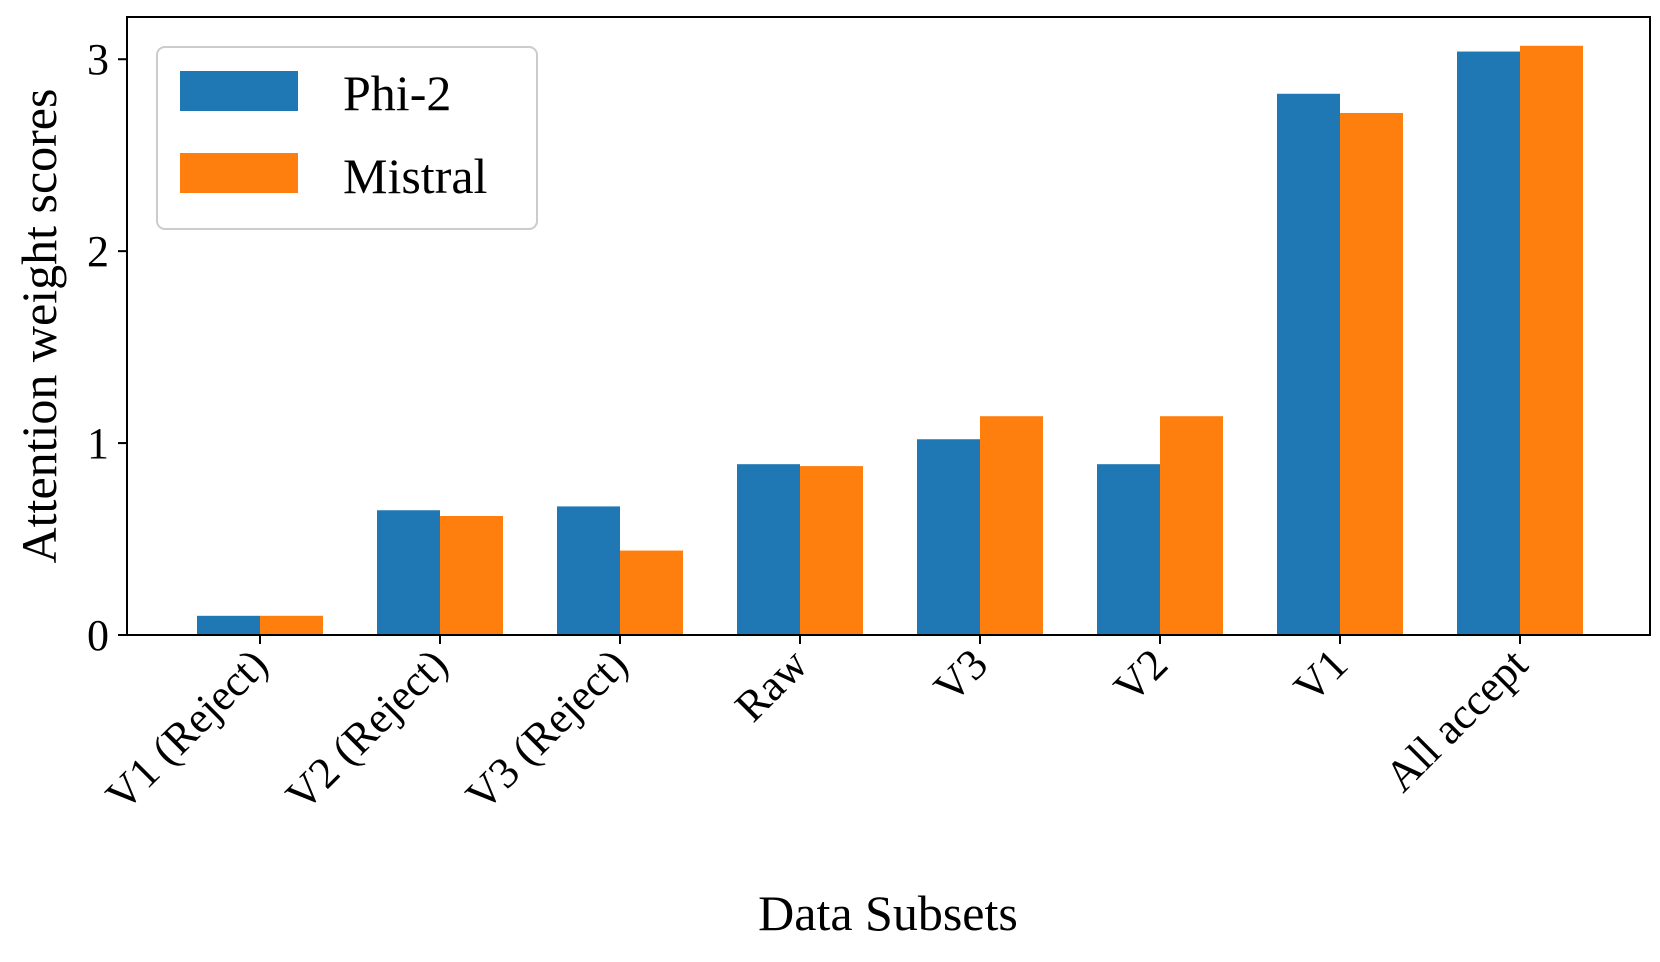 The image size is (1660, 962). I want to click on legend-label-mistral: Mistral, so click(415, 176).